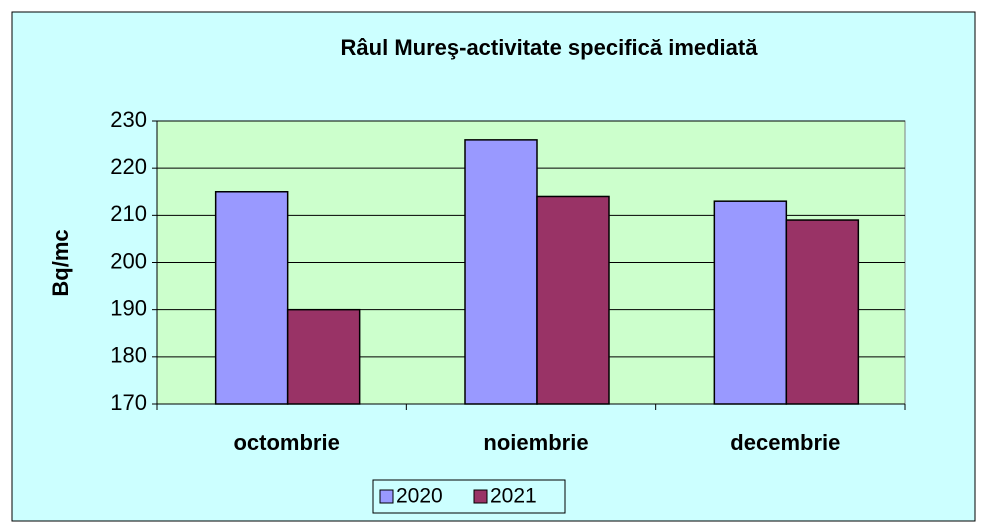 The width and height of the screenshot is (987, 528). I want to click on y-tick-label: 200, so click(128, 260).